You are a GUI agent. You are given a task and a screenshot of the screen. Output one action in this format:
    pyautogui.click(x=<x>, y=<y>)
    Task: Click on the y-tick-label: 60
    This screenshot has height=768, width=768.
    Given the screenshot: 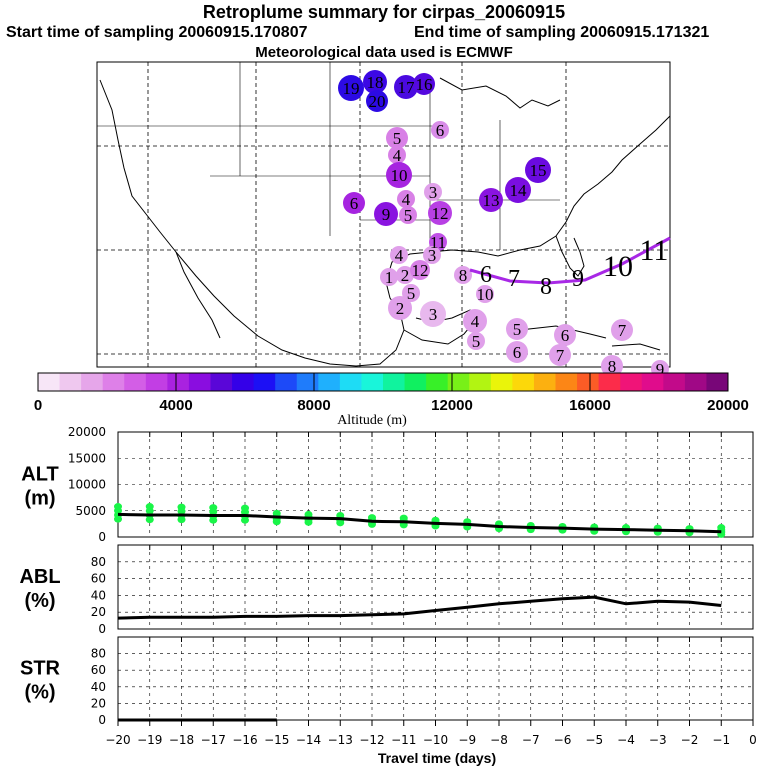 What is the action you would take?
    pyautogui.click(x=98, y=579)
    